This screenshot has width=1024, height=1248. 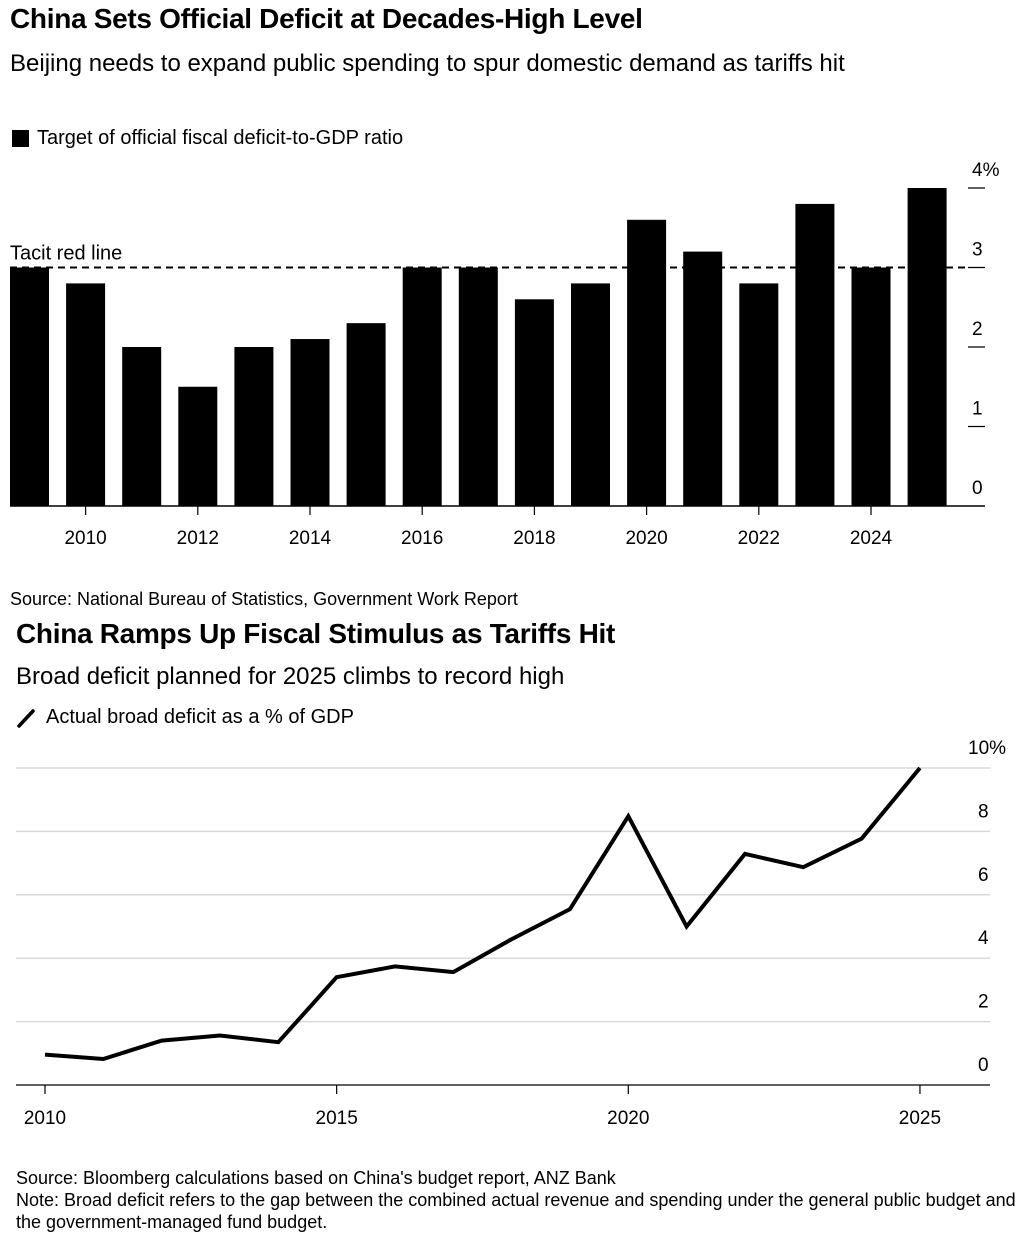 I want to click on bar-2013, so click(x=254, y=426).